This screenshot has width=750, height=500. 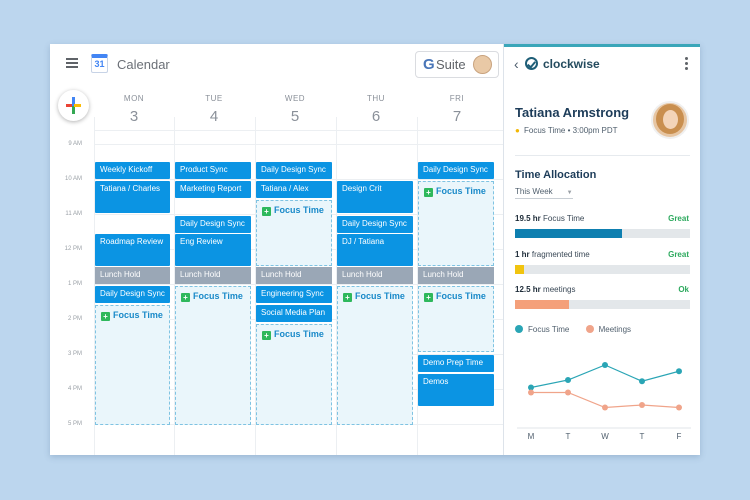 I want to click on brand-name: clockwise, so click(x=571, y=64).